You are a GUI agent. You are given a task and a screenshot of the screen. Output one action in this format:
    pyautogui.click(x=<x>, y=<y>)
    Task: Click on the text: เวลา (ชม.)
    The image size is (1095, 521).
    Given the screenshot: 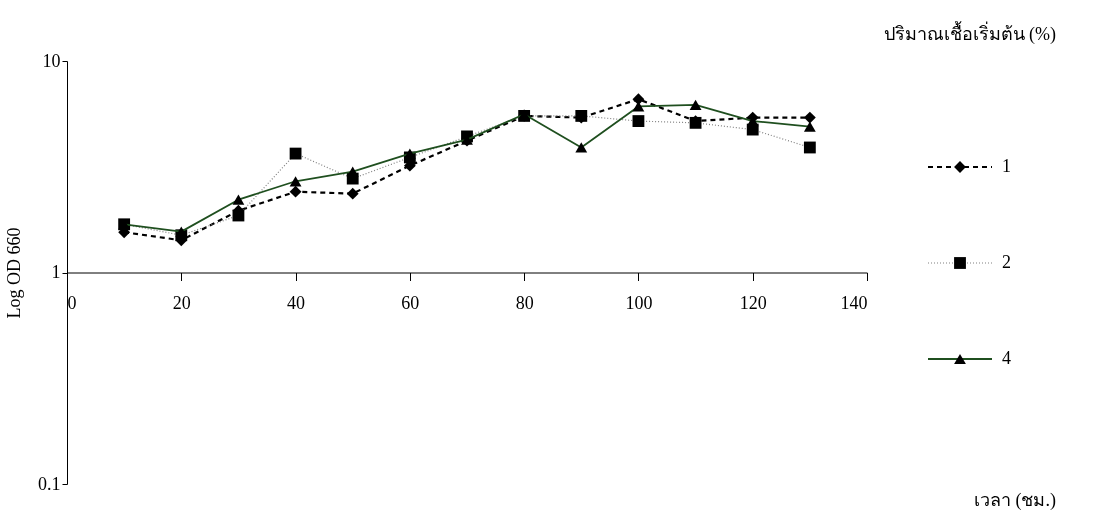 What is the action you would take?
    pyautogui.click(x=1015, y=500)
    